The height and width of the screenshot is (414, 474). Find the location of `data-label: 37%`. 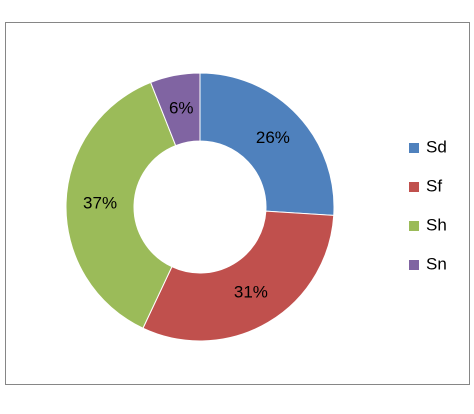

data-label: 37% is located at coordinates (100, 202).